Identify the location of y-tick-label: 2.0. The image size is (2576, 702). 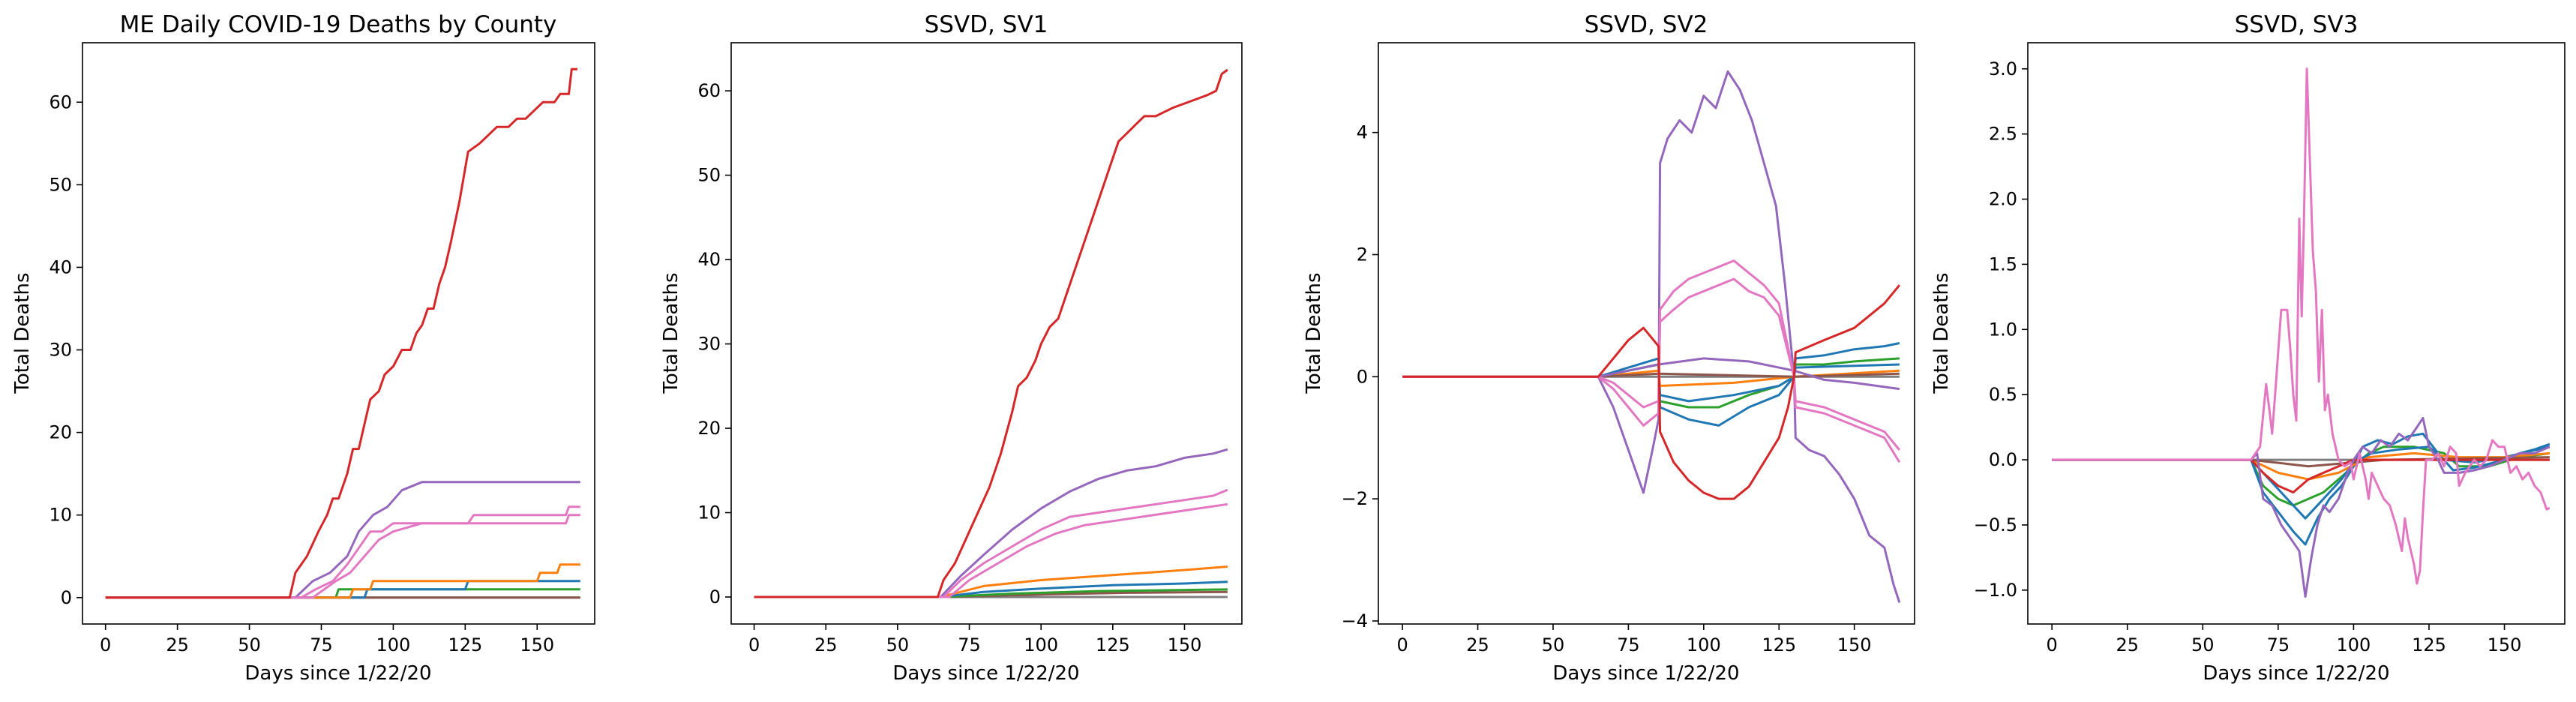
(2003, 199).